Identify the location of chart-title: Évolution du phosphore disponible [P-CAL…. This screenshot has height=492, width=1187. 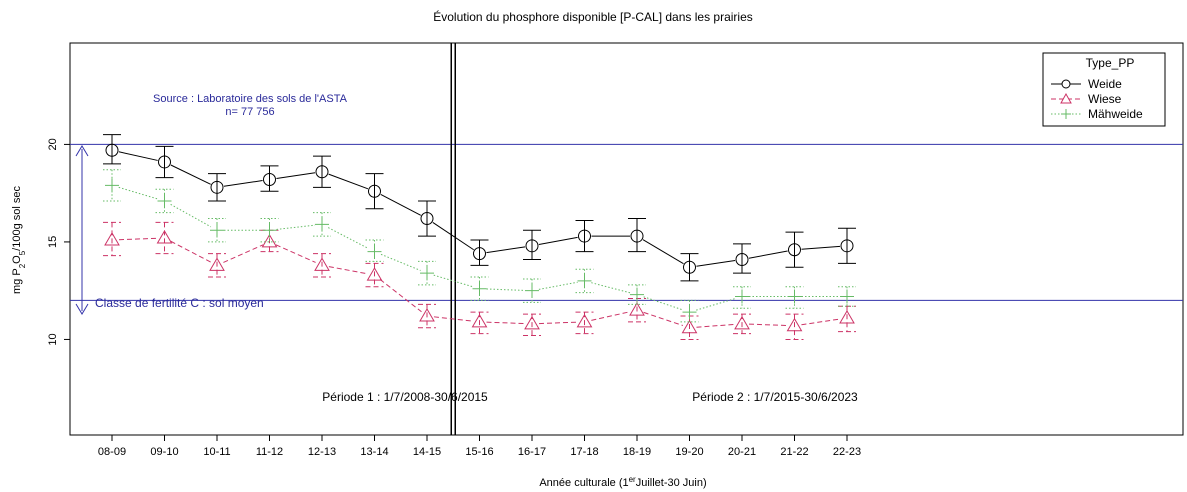
(593, 16).